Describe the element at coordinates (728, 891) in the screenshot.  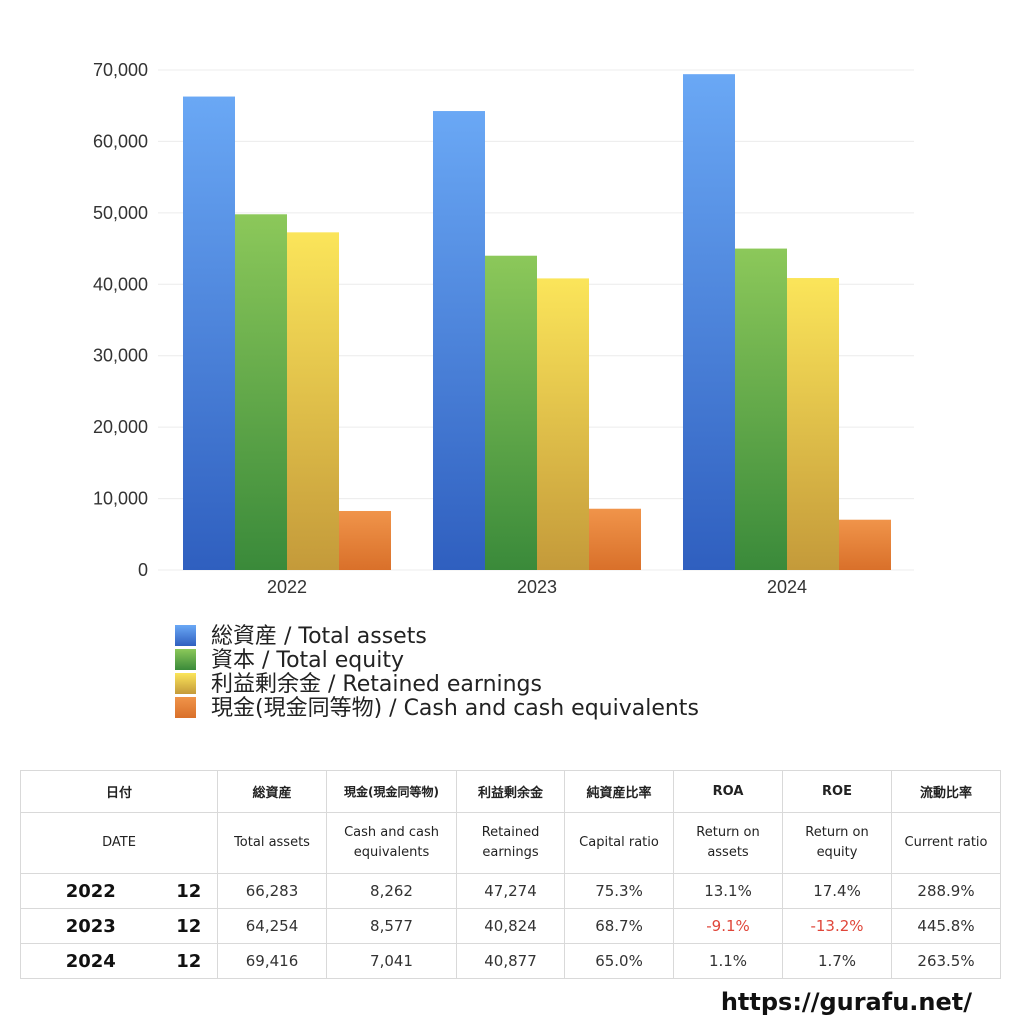
I see `table-cell: 13.1%` at that location.